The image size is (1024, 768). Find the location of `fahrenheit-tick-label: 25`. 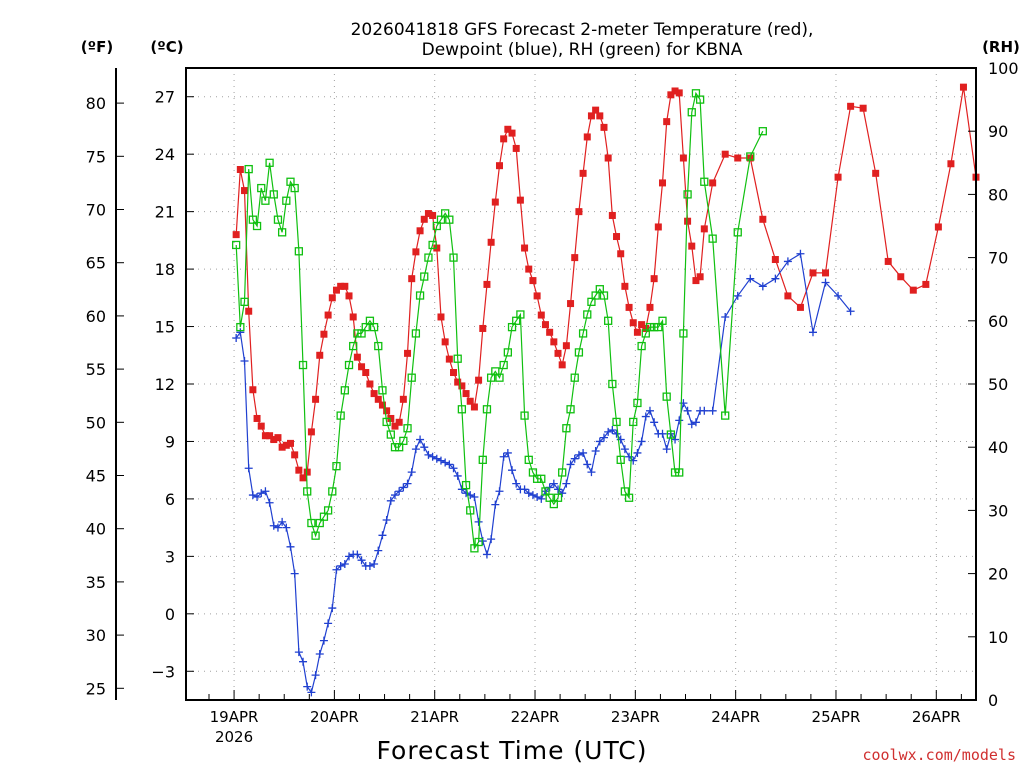

fahrenheit-tick-label: 25 is located at coordinates (96, 688).